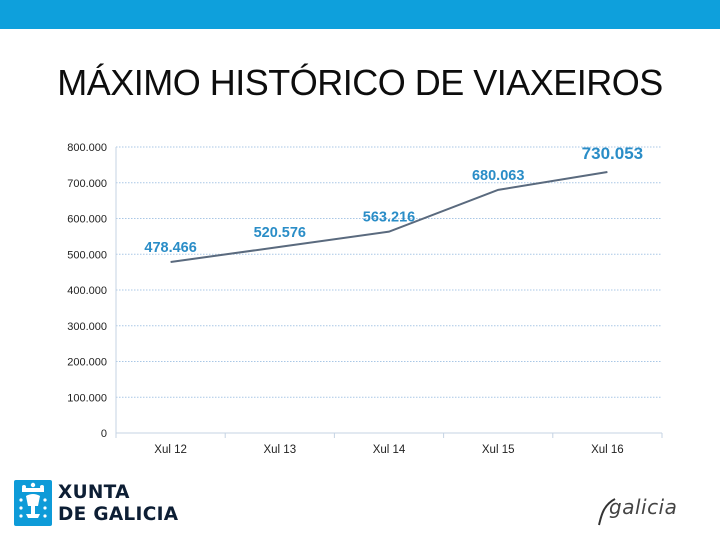 The image size is (720, 540). Describe the element at coordinates (87, 398) in the screenshot. I see `y-tick-label: 100.000` at that location.